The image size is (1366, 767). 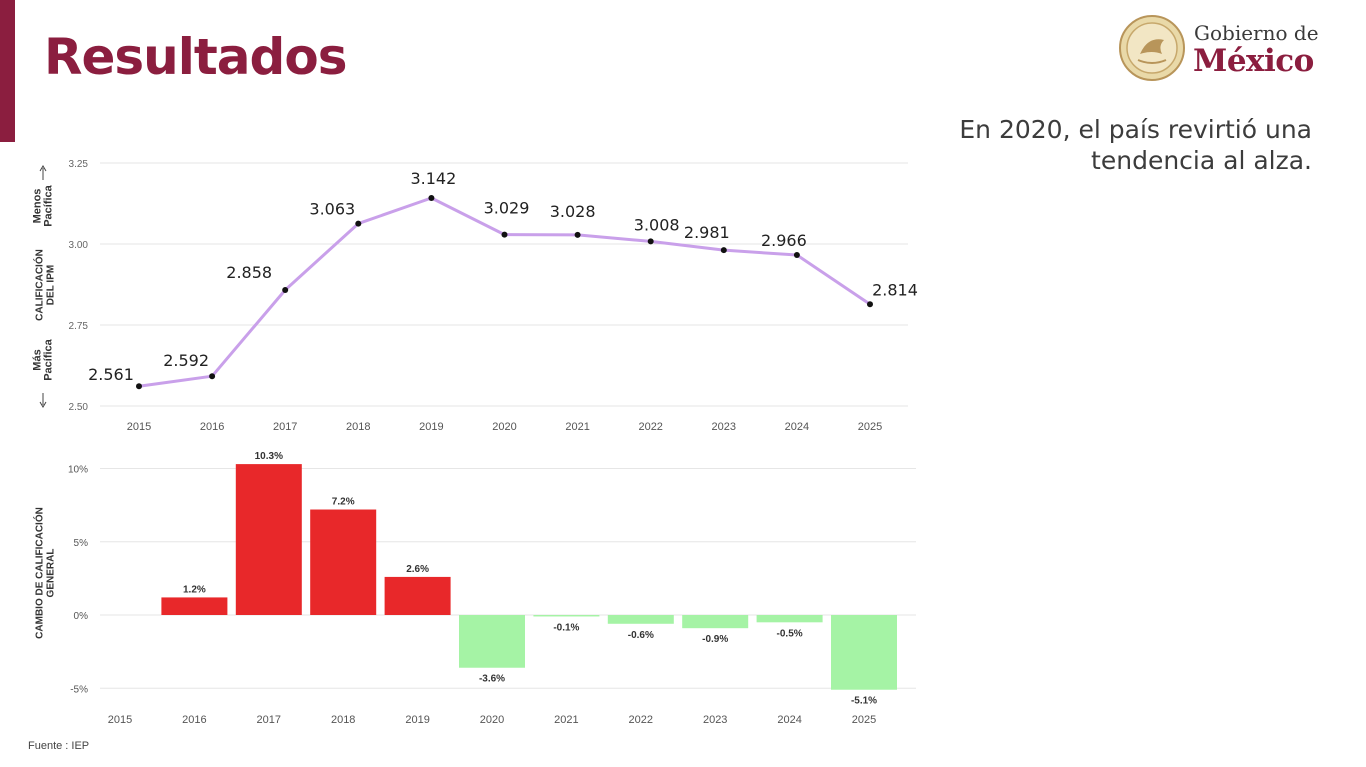 What do you see at coordinates (194, 720) in the screenshot?
I see `bar-chart-x-tick-label: 2016` at bounding box center [194, 720].